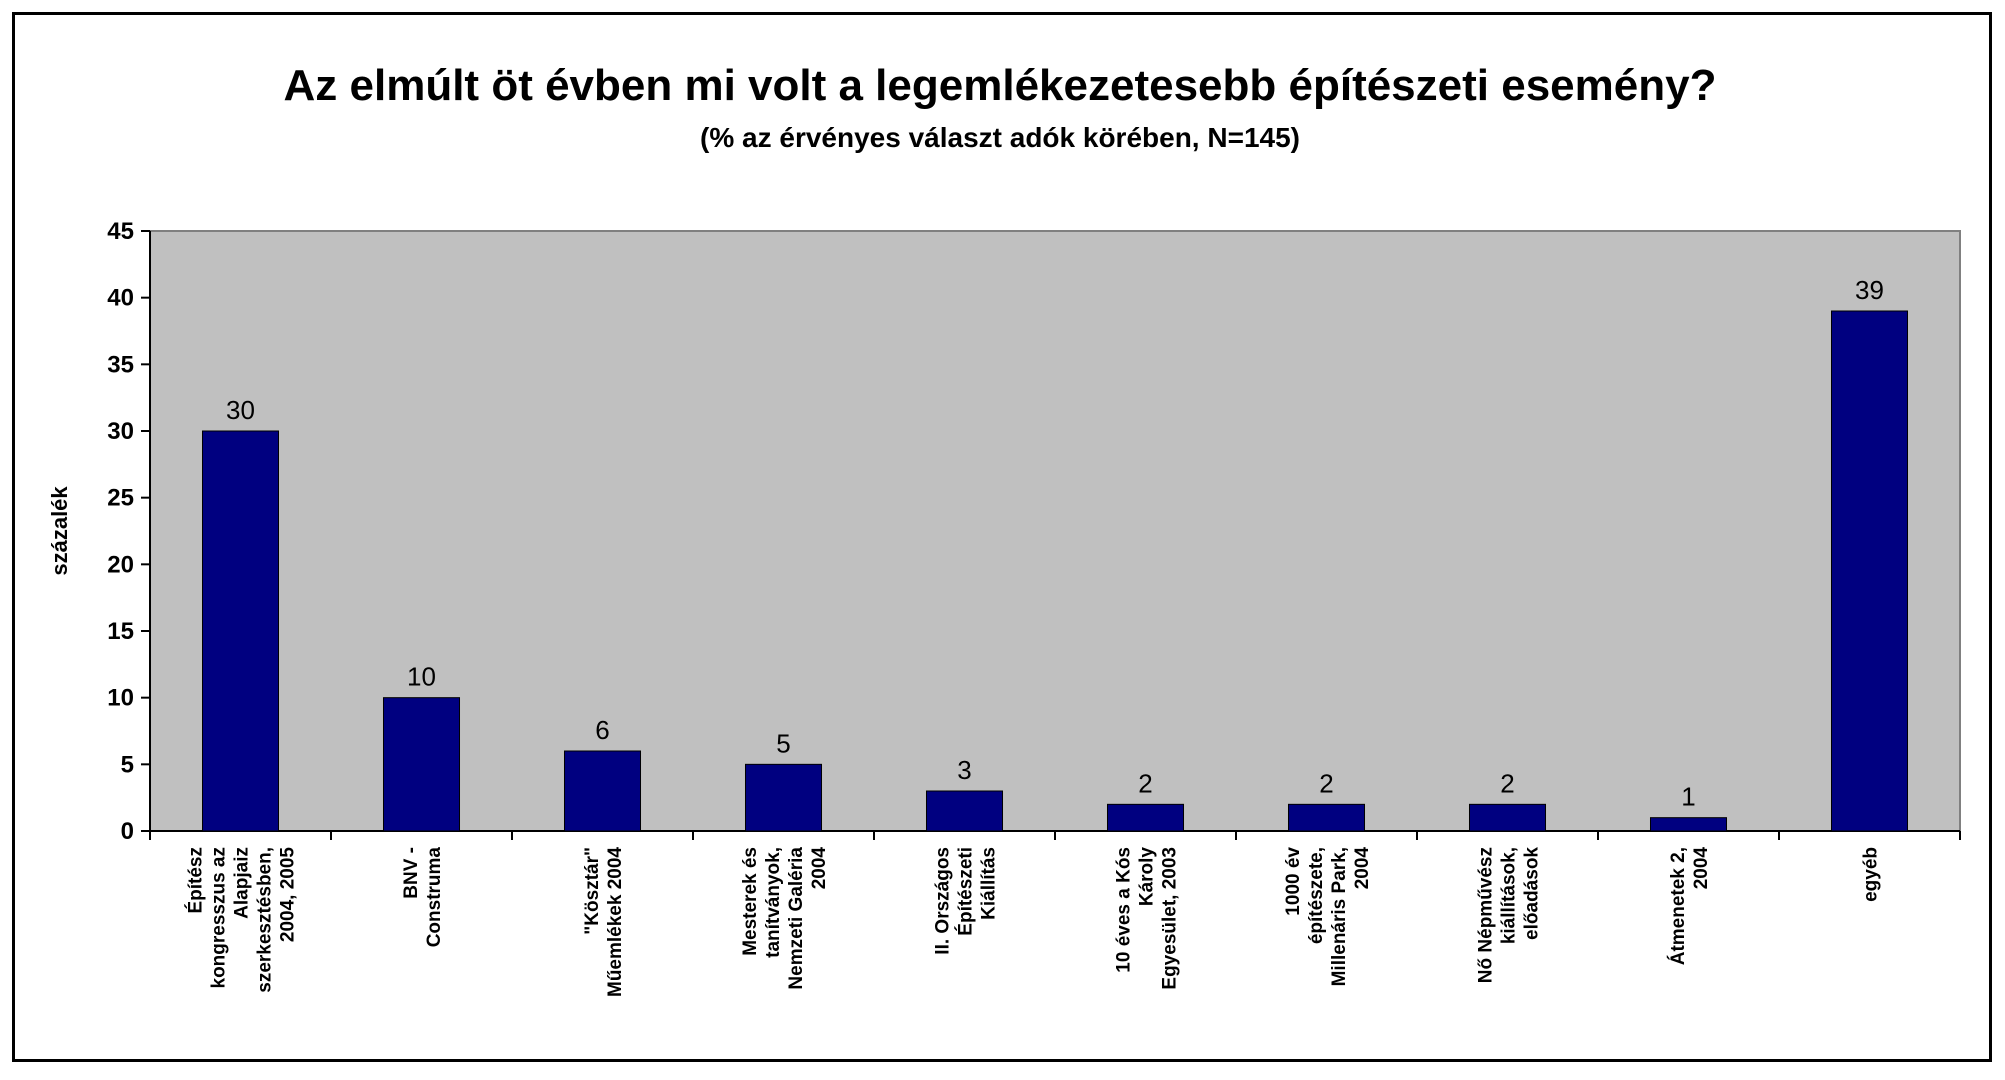 The height and width of the screenshot is (1080, 2005). What do you see at coordinates (1293, 881) in the screenshot?
I see `category-label-line: 1000 év` at bounding box center [1293, 881].